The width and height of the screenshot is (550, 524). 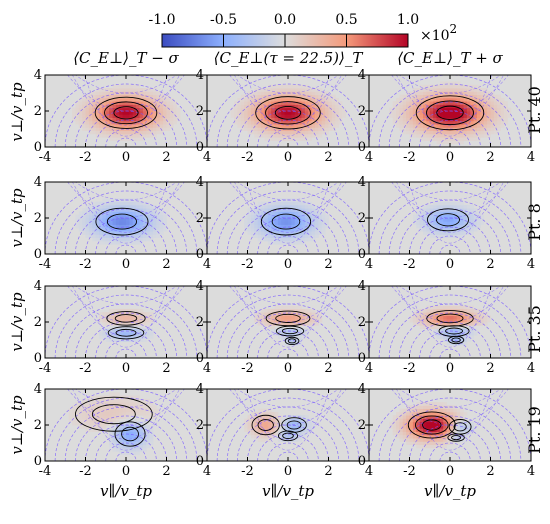 I want to click on x-tick-label: 0, so click(x=450, y=368).